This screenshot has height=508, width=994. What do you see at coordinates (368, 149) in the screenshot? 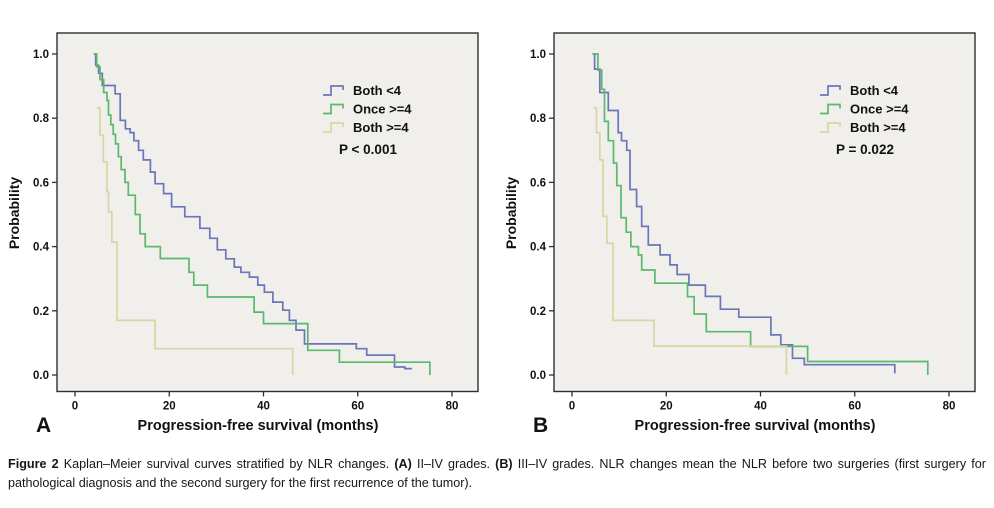
I see `p-value-label: P < 0.001` at bounding box center [368, 149].